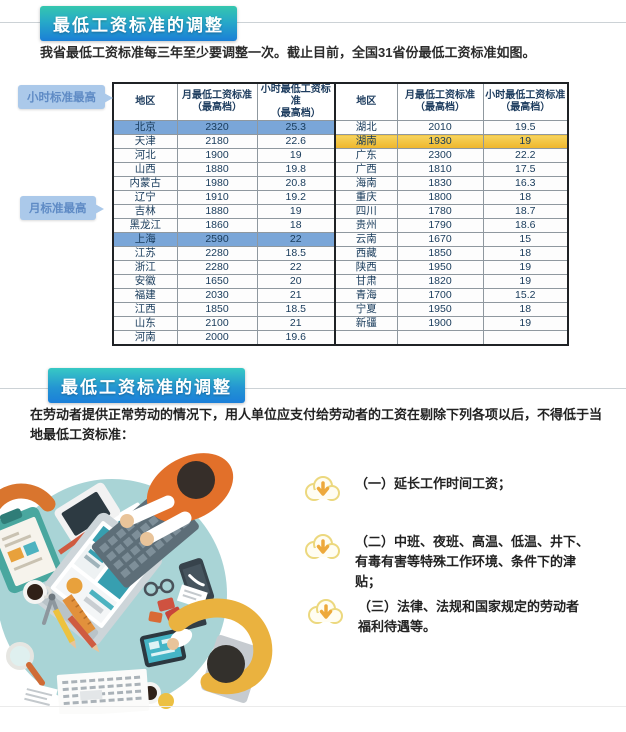 Image resolution: width=626 pixels, height=732 pixels. I want to click on table-cell: 福建, so click(145, 295).